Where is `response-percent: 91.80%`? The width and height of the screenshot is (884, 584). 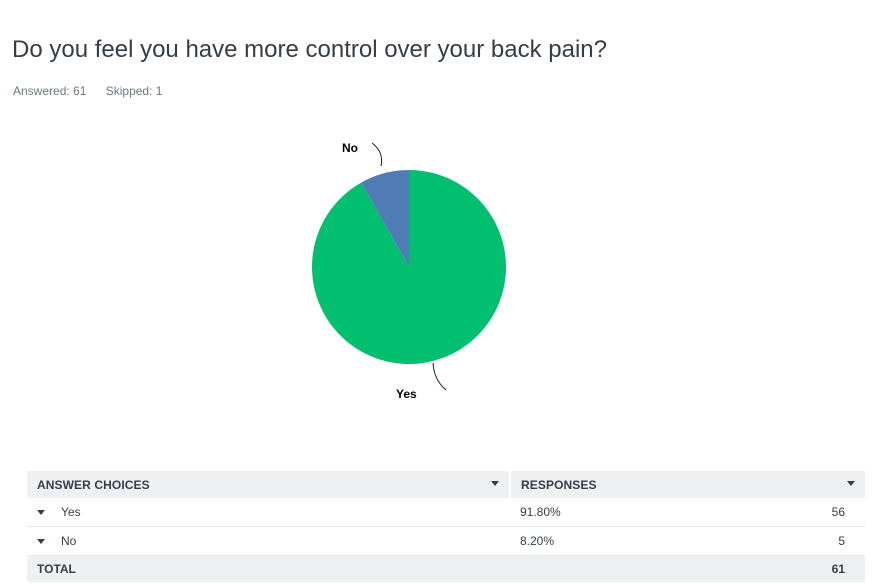
response-percent: 91.80% is located at coordinates (614, 512).